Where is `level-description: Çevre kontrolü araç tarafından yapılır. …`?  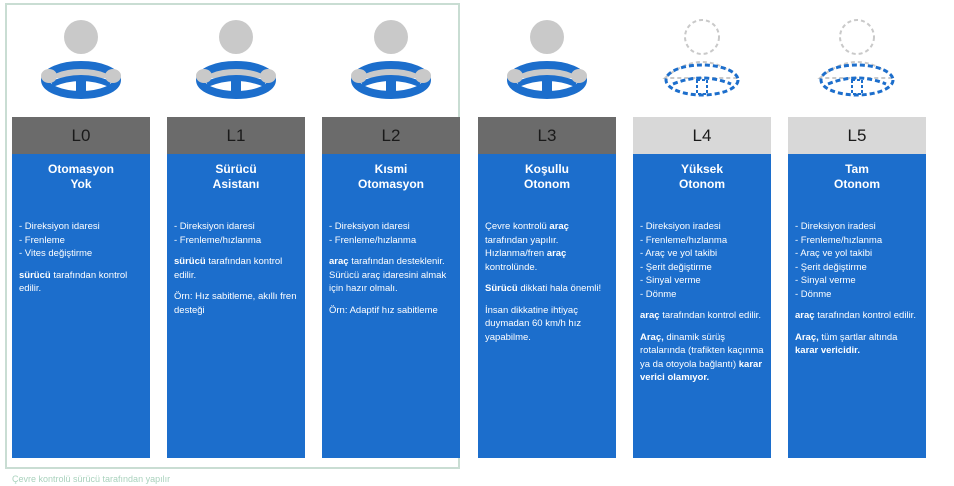
level-description: Çevre kontrolü araç tarafından yapılır. … is located at coordinates (547, 282).